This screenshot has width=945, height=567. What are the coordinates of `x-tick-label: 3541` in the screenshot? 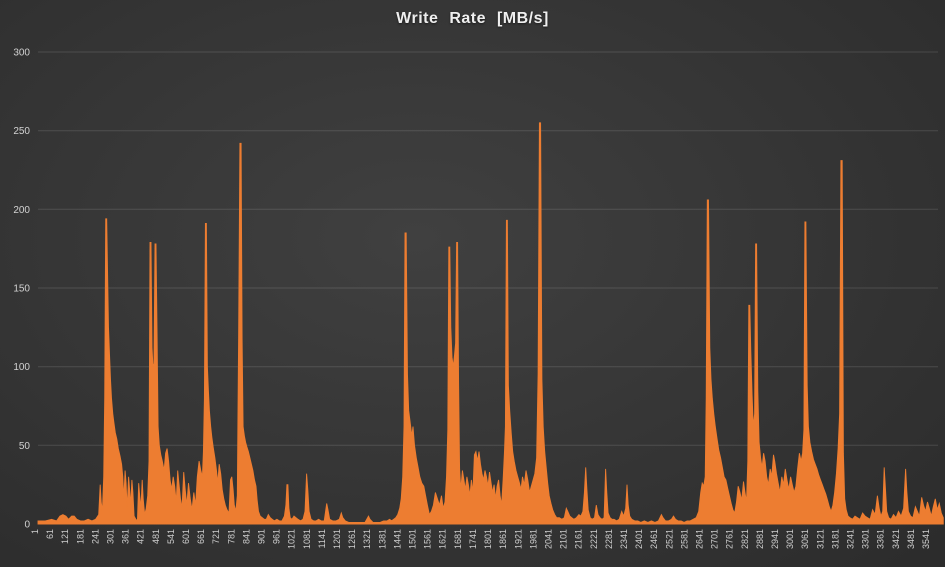 It's located at (926, 539).